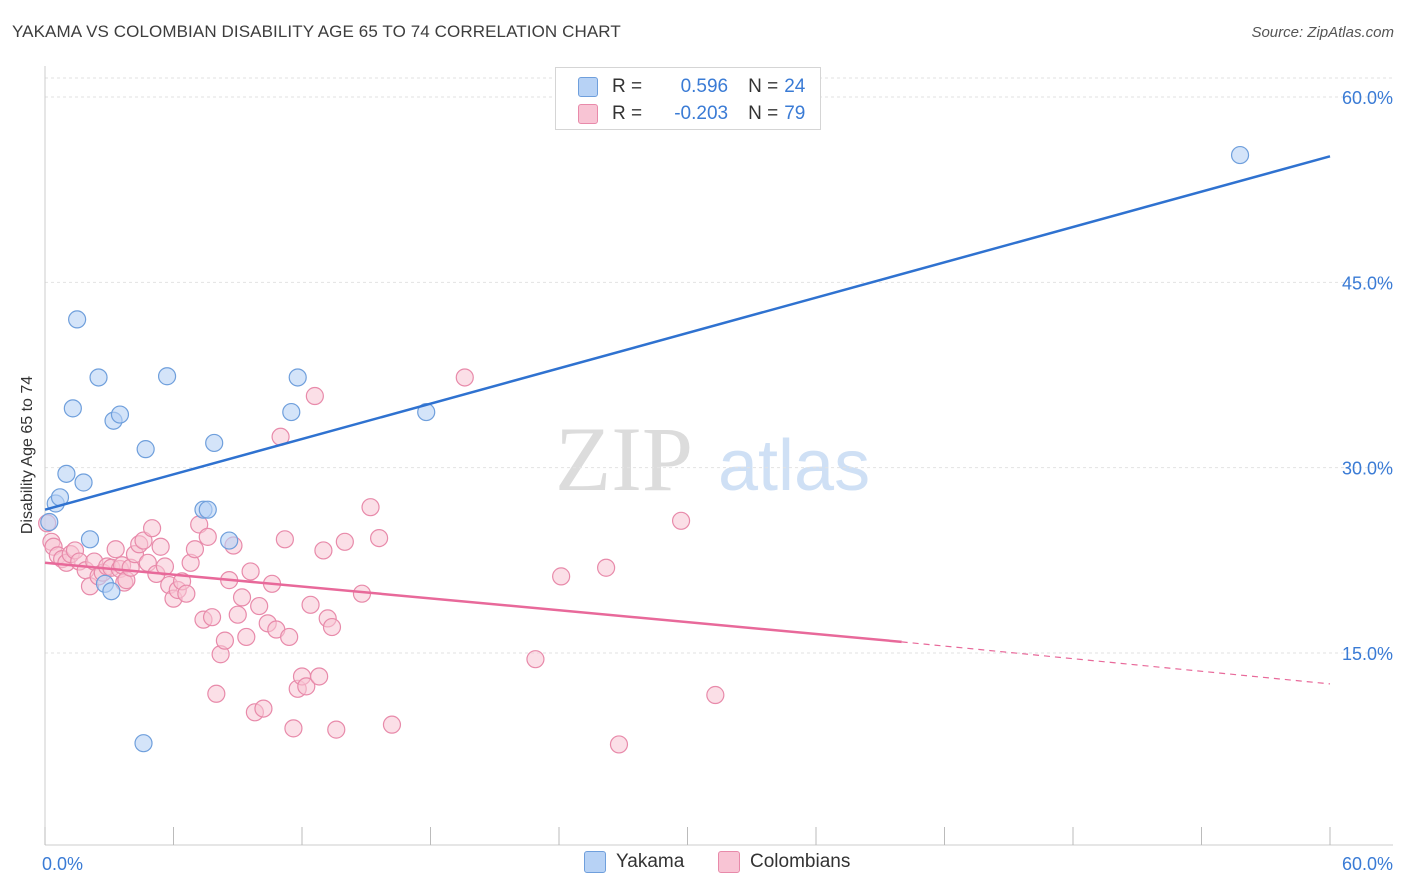 The width and height of the screenshot is (1406, 892). What do you see at coordinates (704, 86) in the screenshot?
I see `legend-r-value: 0.596` at bounding box center [704, 86].